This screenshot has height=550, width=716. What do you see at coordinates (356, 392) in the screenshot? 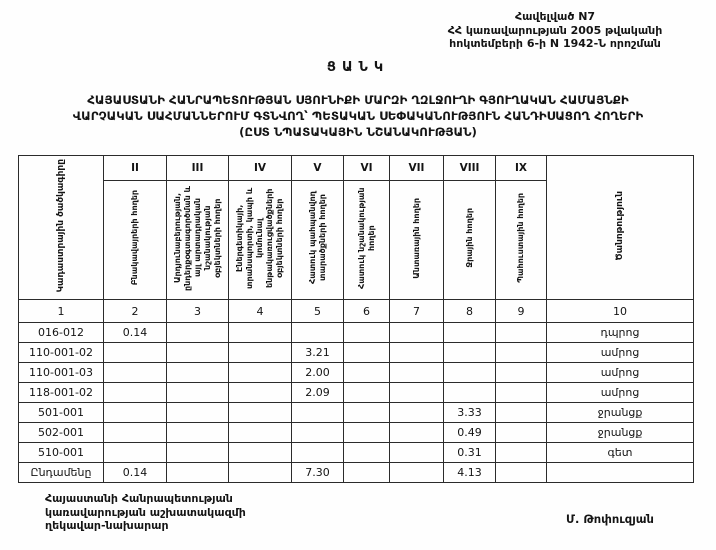
I see `table-row: 118-001-02 2.09 ամրոց` at bounding box center [356, 392].